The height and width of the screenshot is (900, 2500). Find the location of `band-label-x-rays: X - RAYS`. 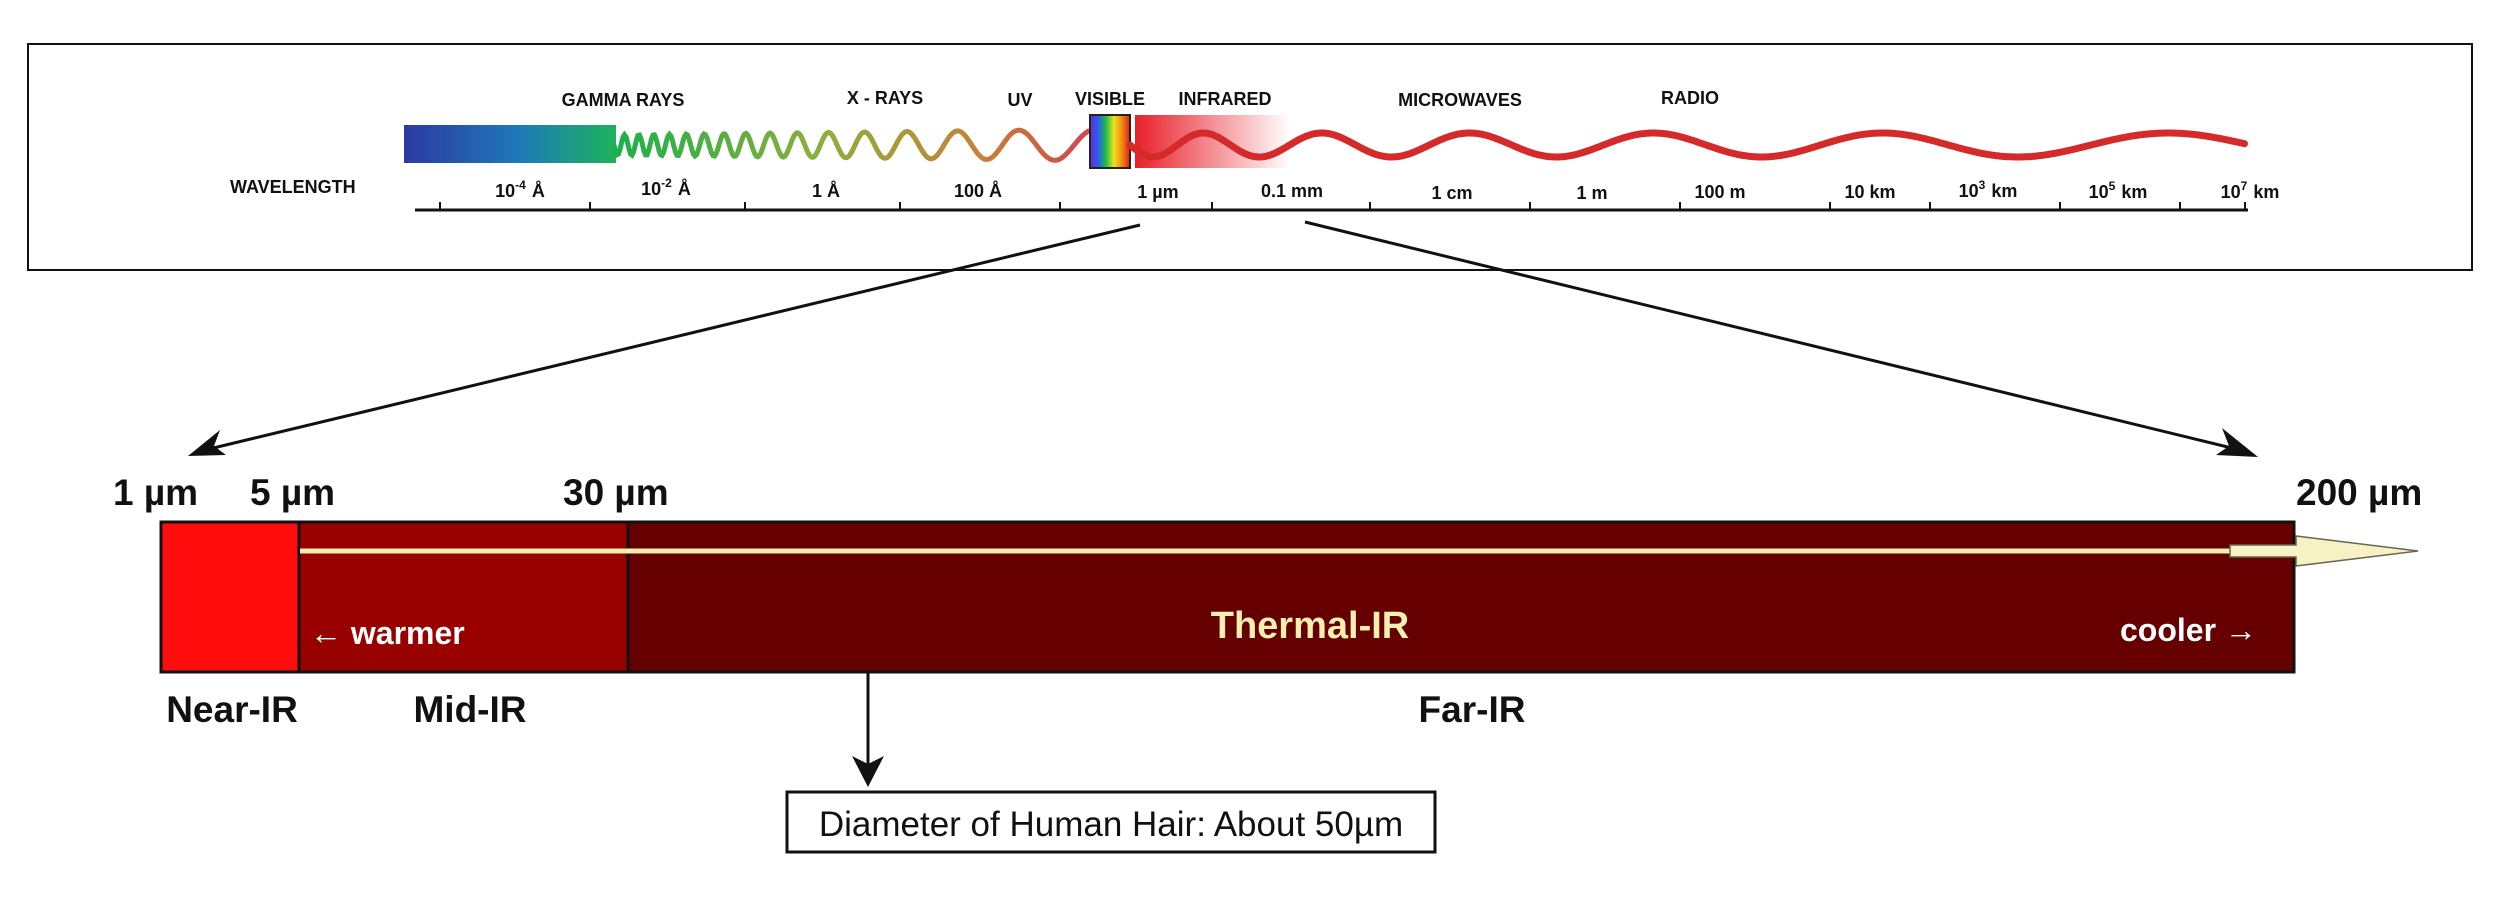

band-label-x-rays: X - RAYS is located at coordinates (885, 98).